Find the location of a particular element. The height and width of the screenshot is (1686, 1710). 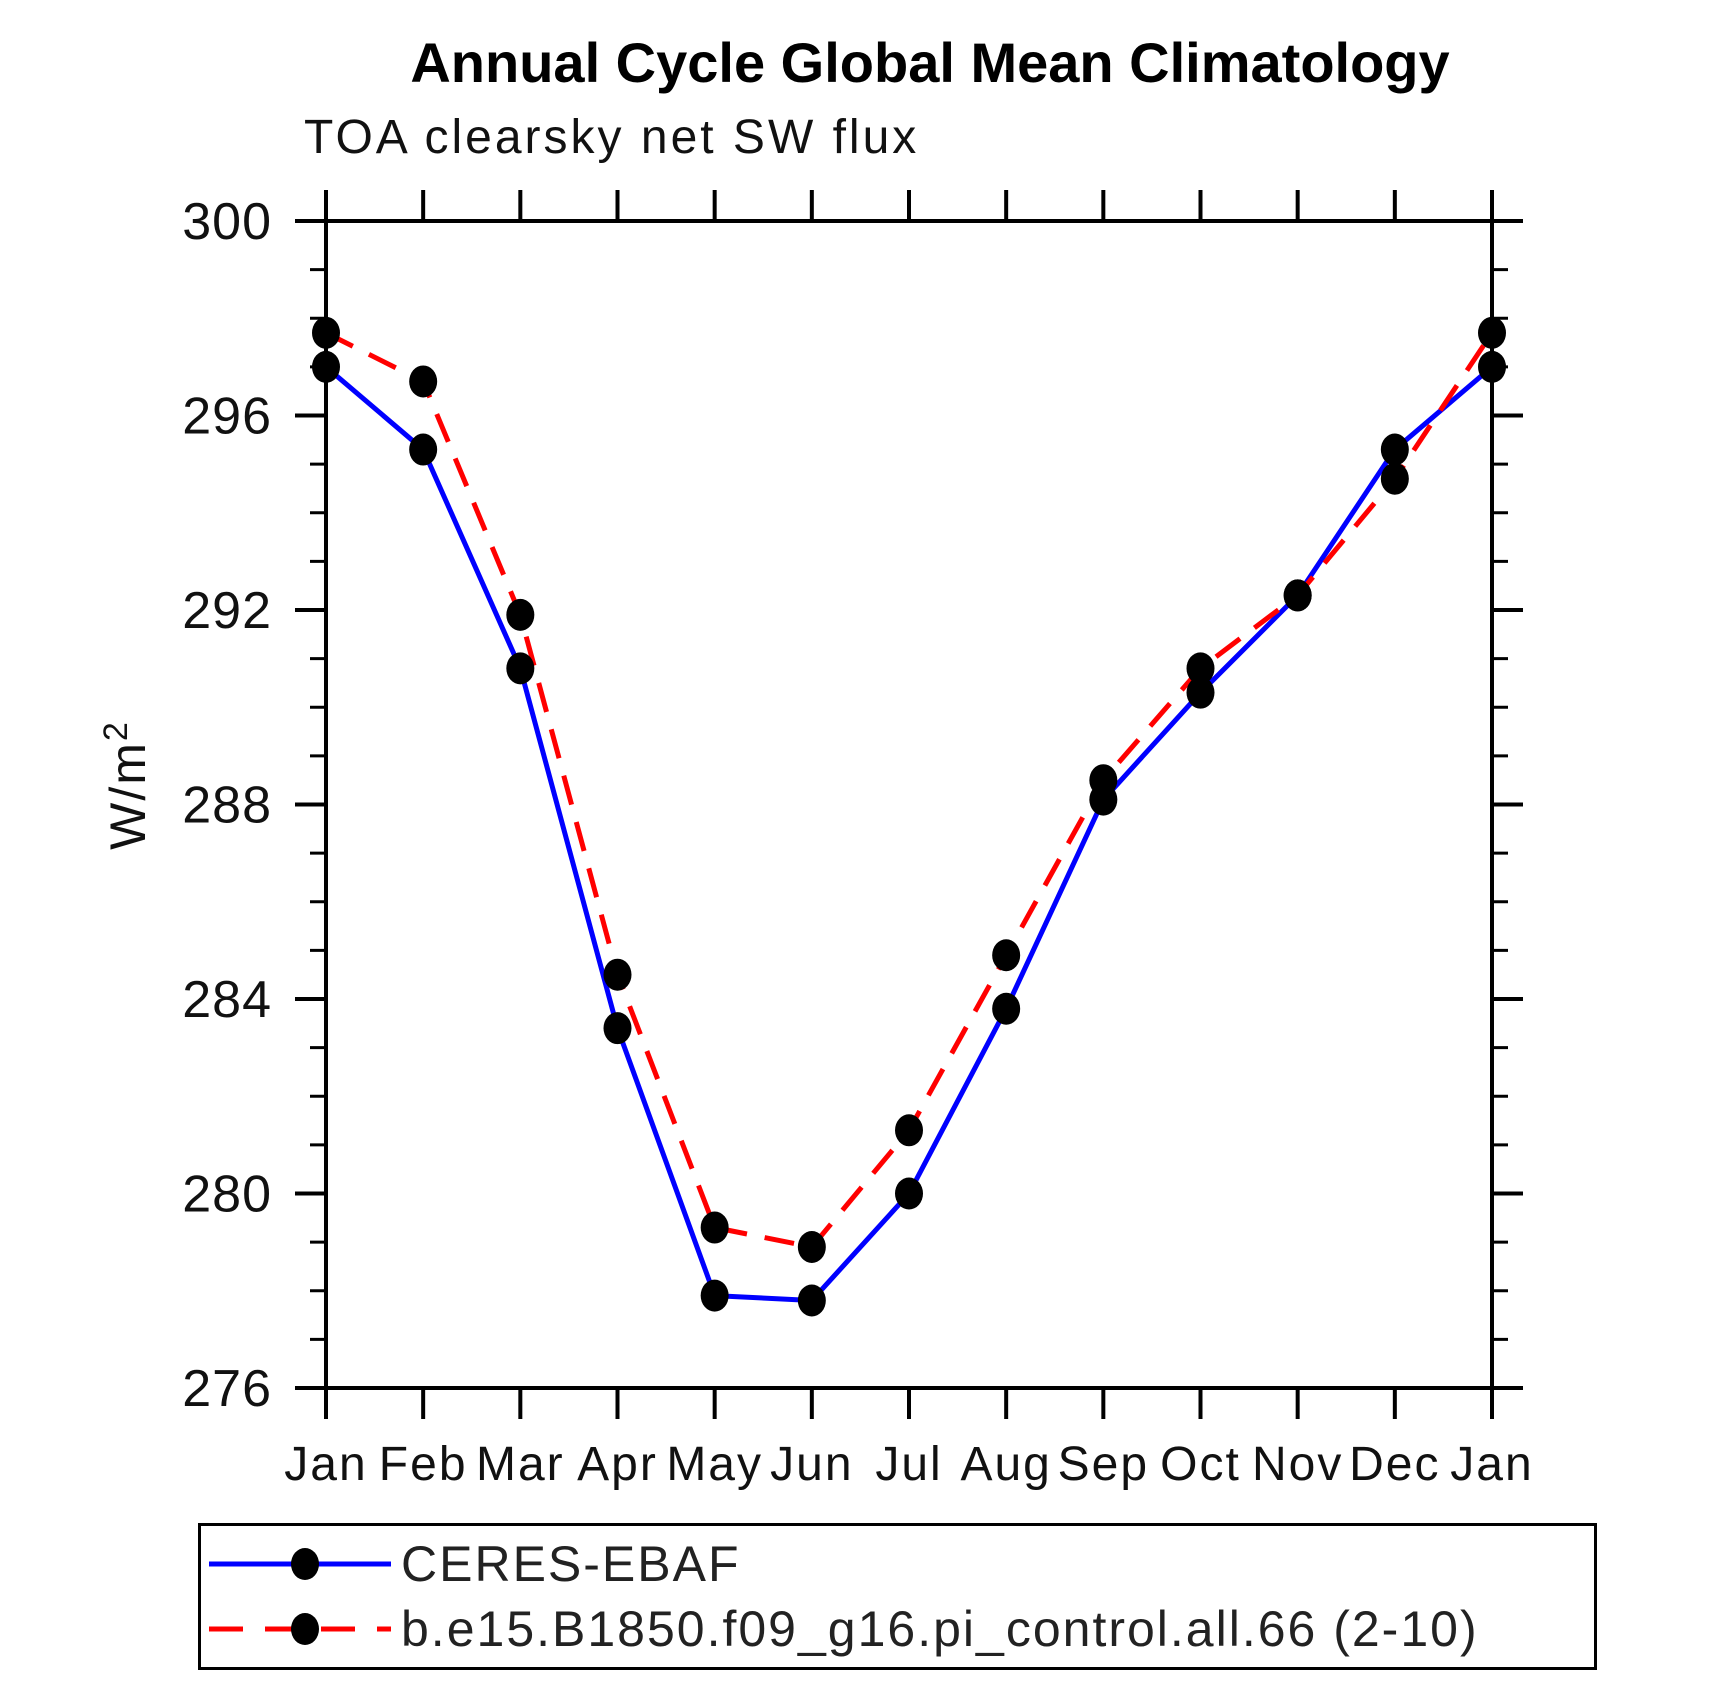

x-tick-label: Jun is located at coordinates (811, 1464).